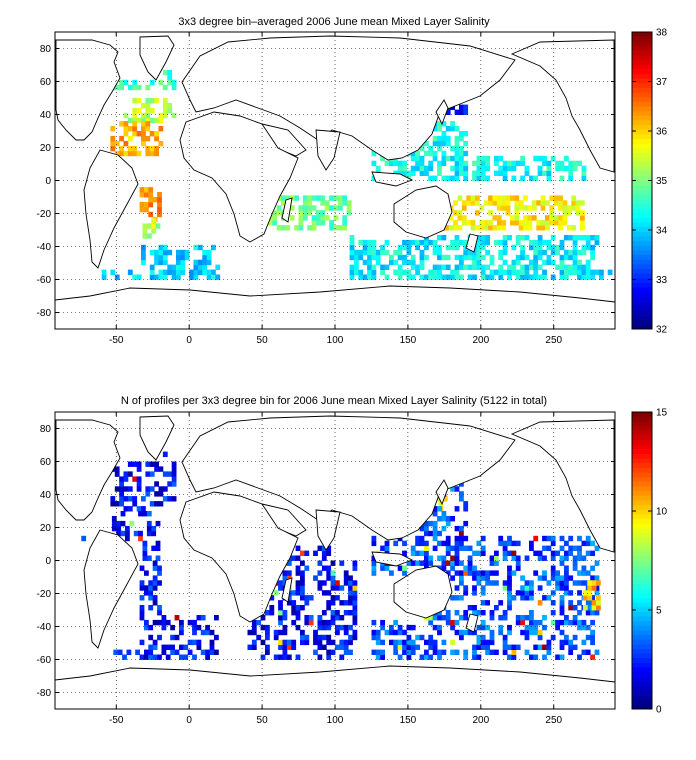 This screenshot has width=696, height=760. I want to click on y-tick-label: -20, so click(44, 594).